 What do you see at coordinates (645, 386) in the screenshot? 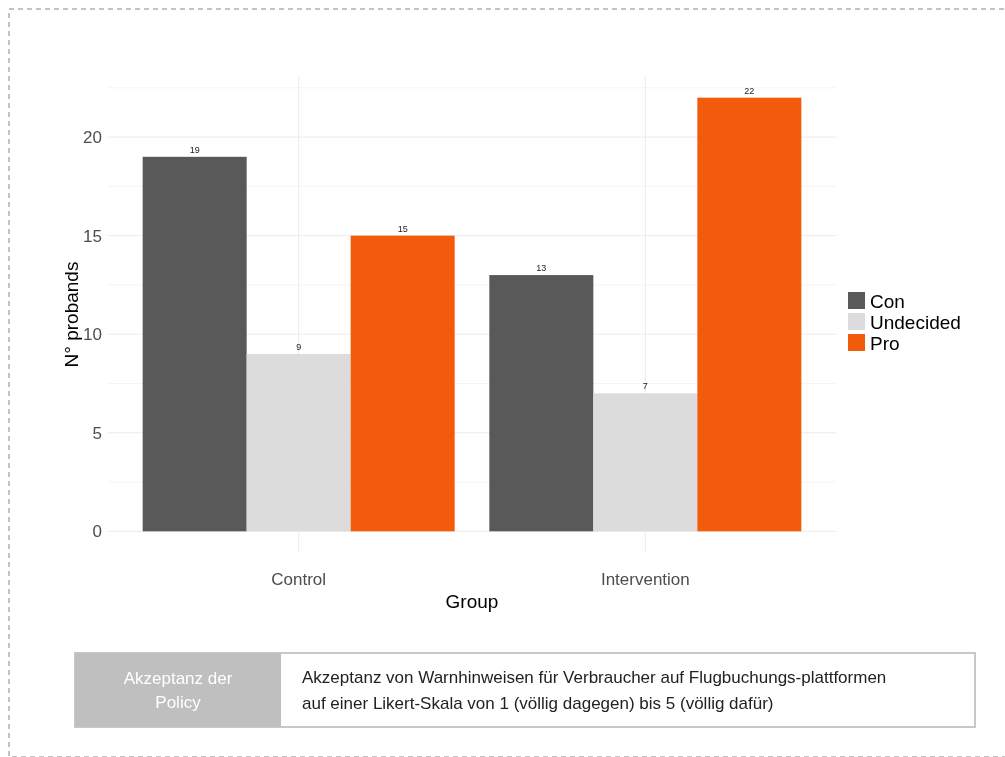
I see `data-label: 7` at bounding box center [645, 386].